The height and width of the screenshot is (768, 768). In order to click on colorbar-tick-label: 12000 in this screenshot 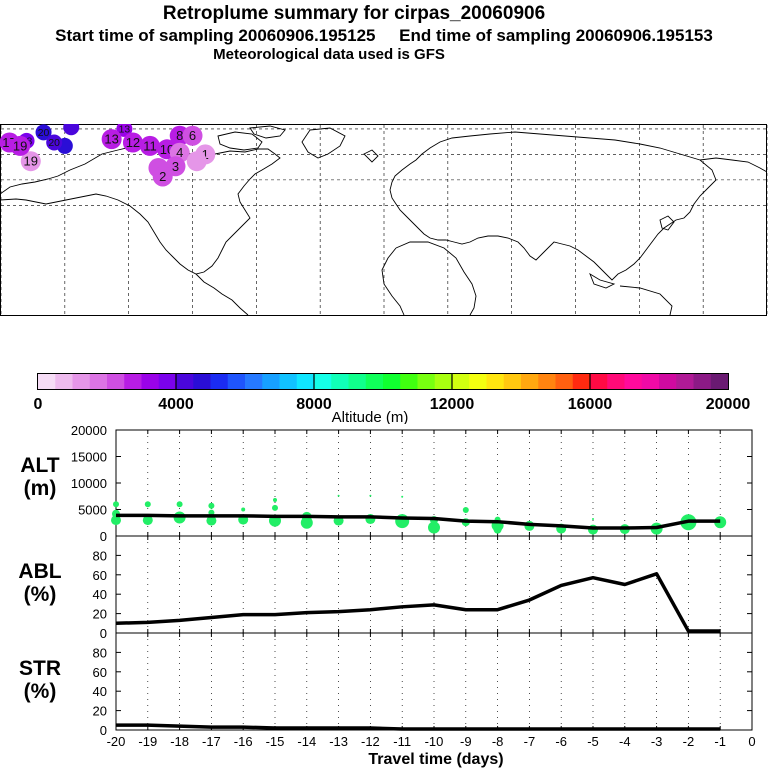, I will do `click(452, 404)`.